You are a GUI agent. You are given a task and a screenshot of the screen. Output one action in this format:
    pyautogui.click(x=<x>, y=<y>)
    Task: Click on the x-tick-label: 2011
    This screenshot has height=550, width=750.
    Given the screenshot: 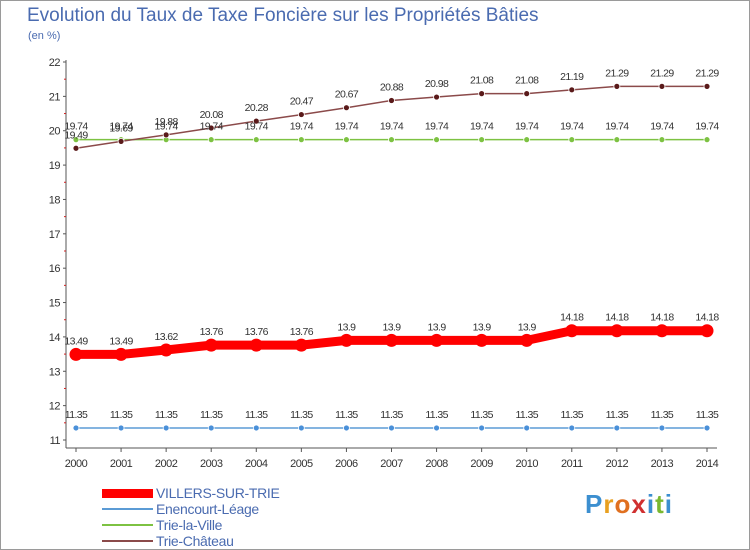 What is the action you would take?
    pyautogui.click(x=572, y=464)
    